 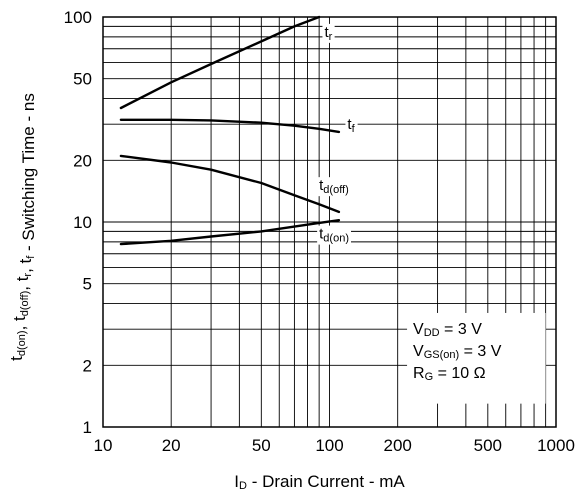 What do you see at coordinates (87, 365) in the screenshot?
I see `y-tick-label: 2` at bounding box center [87, 365].